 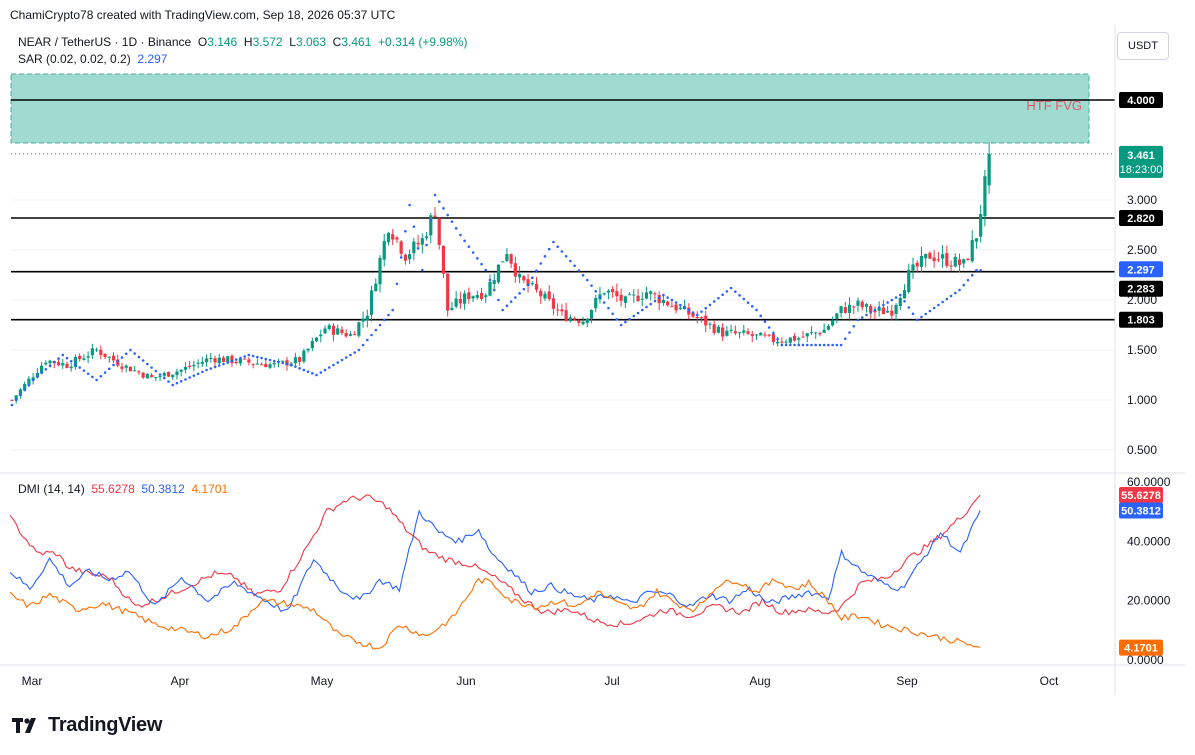 I want to click on close-label: C, so click(x=337, y=42).